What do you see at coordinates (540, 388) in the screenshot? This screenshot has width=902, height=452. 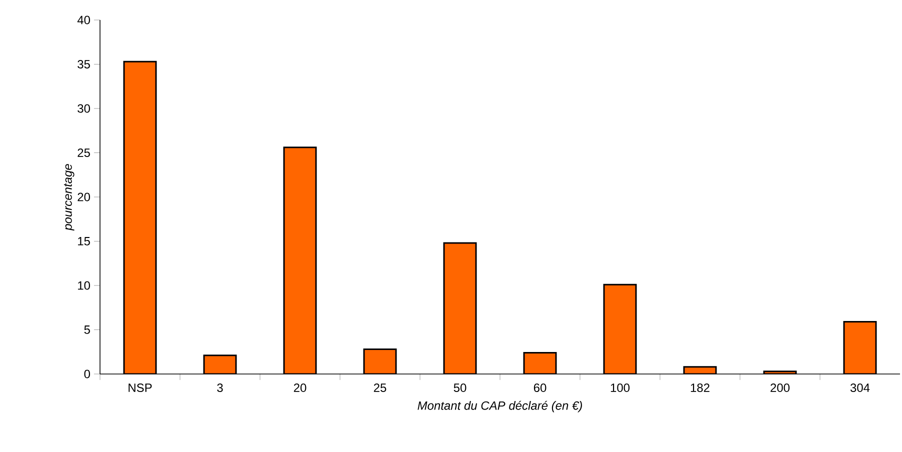 I see `x-tick-label: 60` at bounding box center [540, 388].